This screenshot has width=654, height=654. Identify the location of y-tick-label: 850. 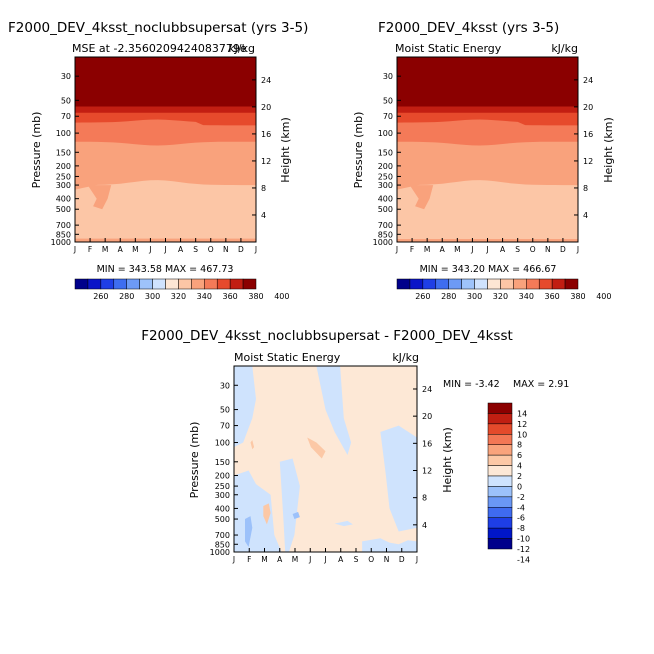
(63, 234).